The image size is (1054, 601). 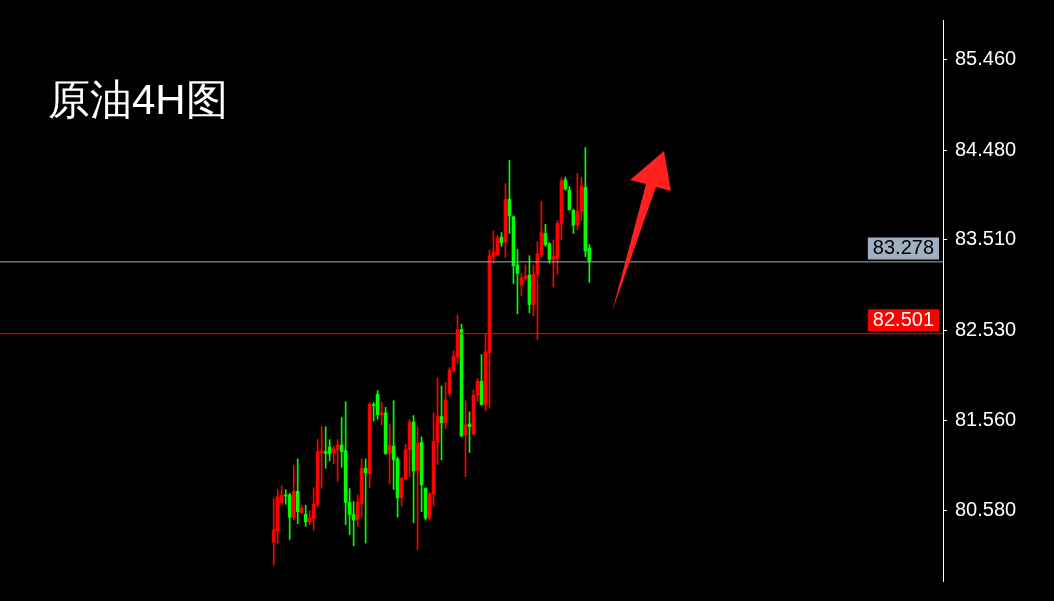 I want to click on y-tick-label: 81.560, so click(x=986, y=418).